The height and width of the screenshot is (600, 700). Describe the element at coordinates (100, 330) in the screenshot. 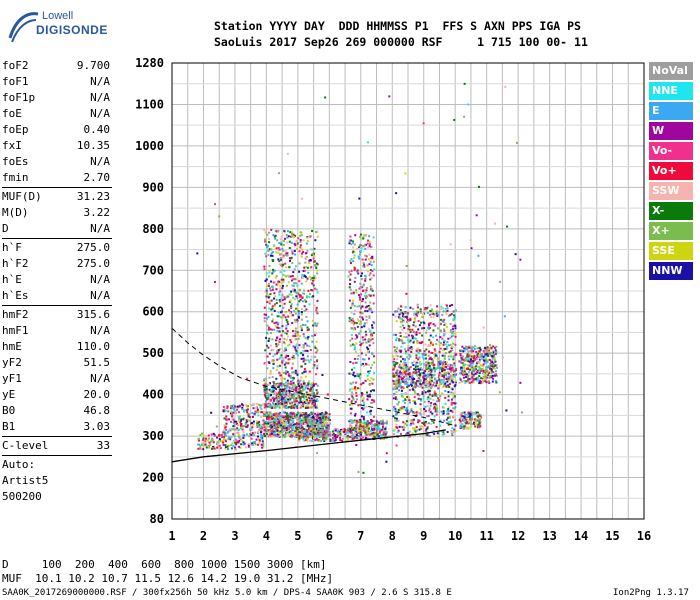

I see `param-value: N/A` at that location.